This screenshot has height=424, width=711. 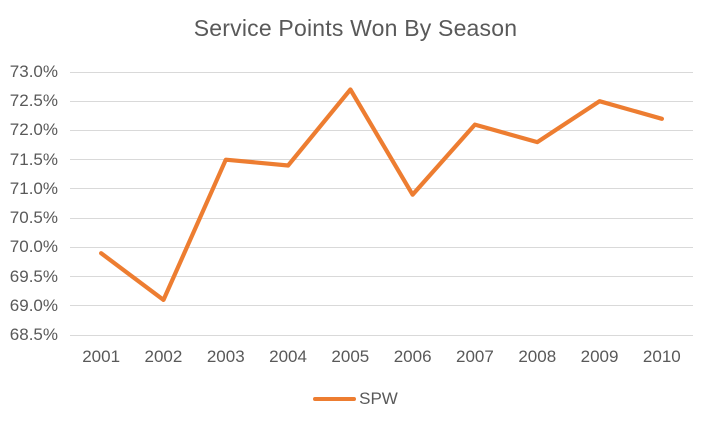 What do you see at coordinates (599, 356) in the screenshot?
I see `x-axis-tick-label: 2009` at bounding box center [599, 356].